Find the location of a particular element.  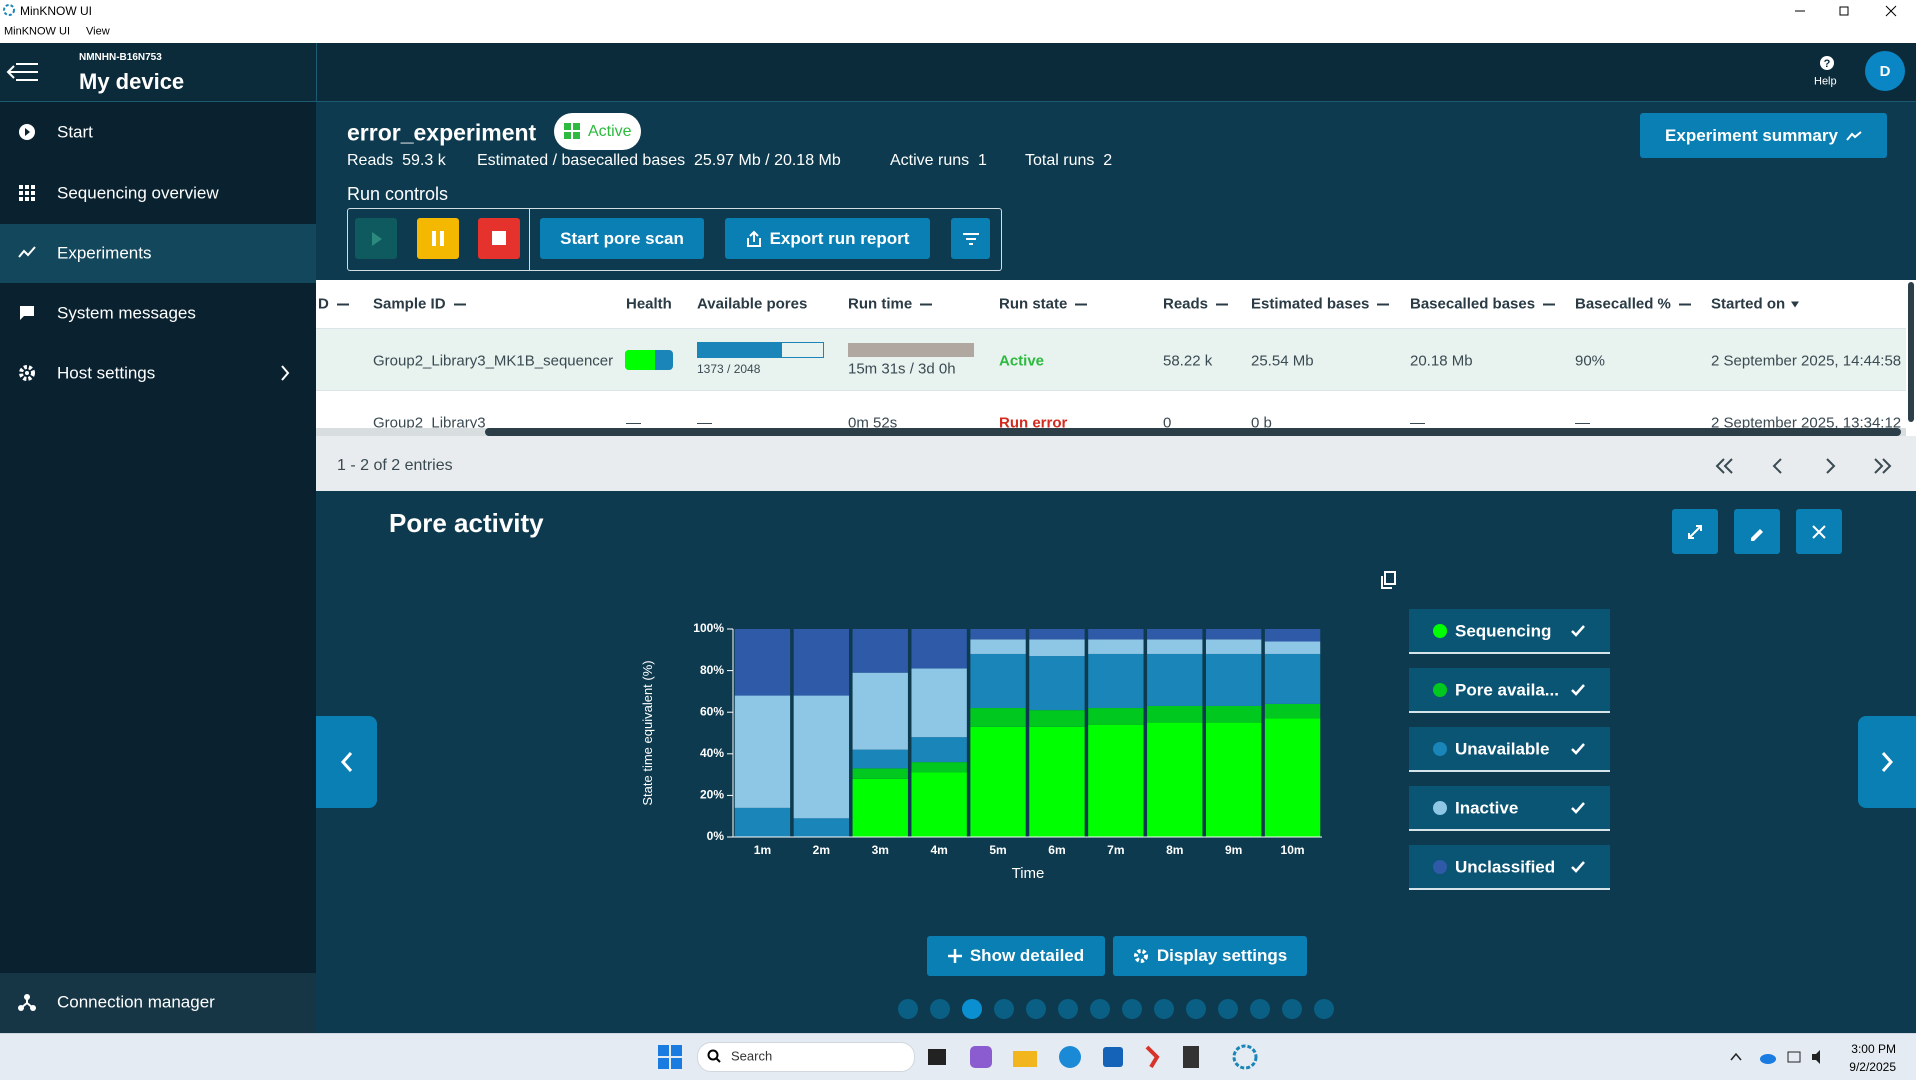

stat-label: Reads is located at coordinates (370, 160).